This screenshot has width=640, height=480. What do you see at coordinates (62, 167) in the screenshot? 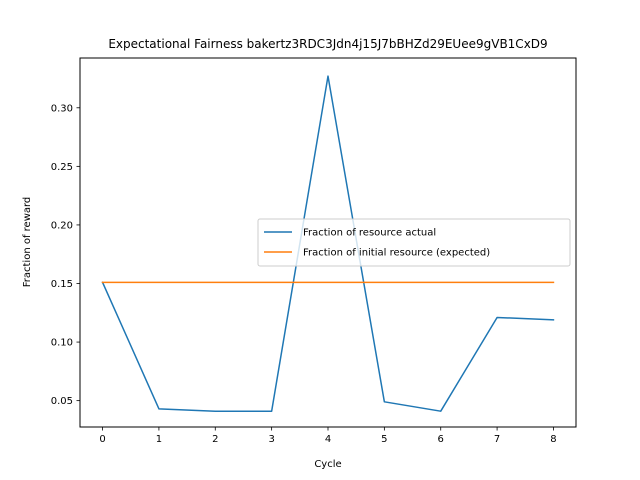
I see `y-tick-label: 0.25` at bounding box center [62, 167].